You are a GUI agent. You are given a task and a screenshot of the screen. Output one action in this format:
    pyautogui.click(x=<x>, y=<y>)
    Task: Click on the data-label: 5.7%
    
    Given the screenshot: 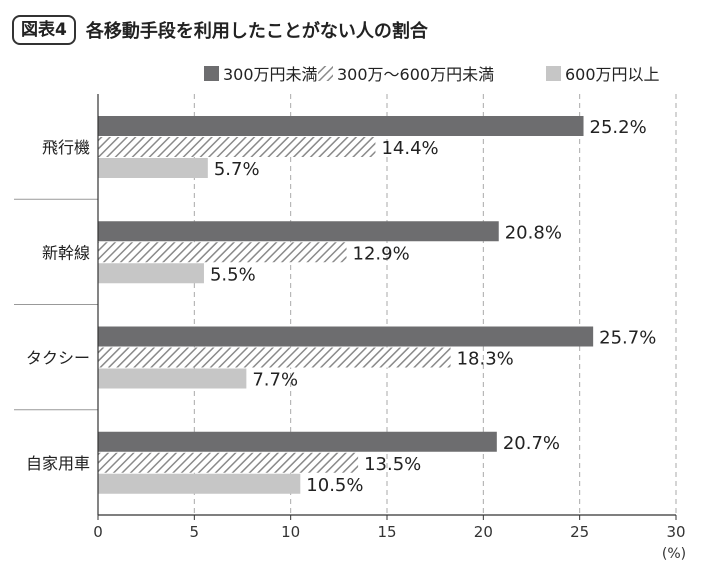 What is the action you would take?
    pyautogui.click(x=237, y=169)
    